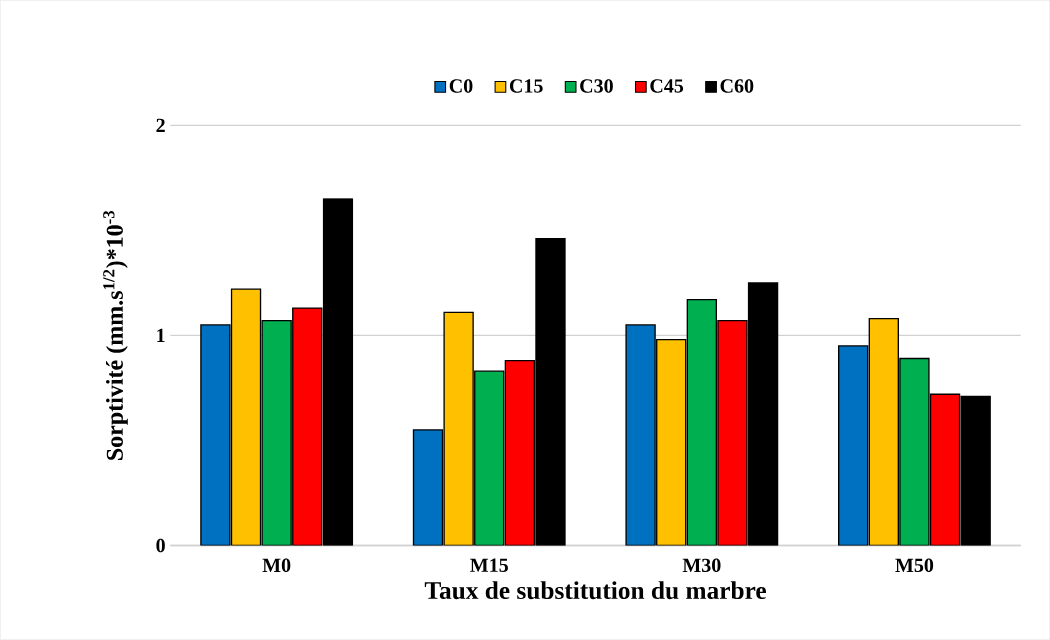 Image resolution: width=1050 pixels, height=640 pixels. What do you see at coordinates (489, 565) in the screenshot?
I see `x-tick-label: M15` at bounding box center [489, 565].